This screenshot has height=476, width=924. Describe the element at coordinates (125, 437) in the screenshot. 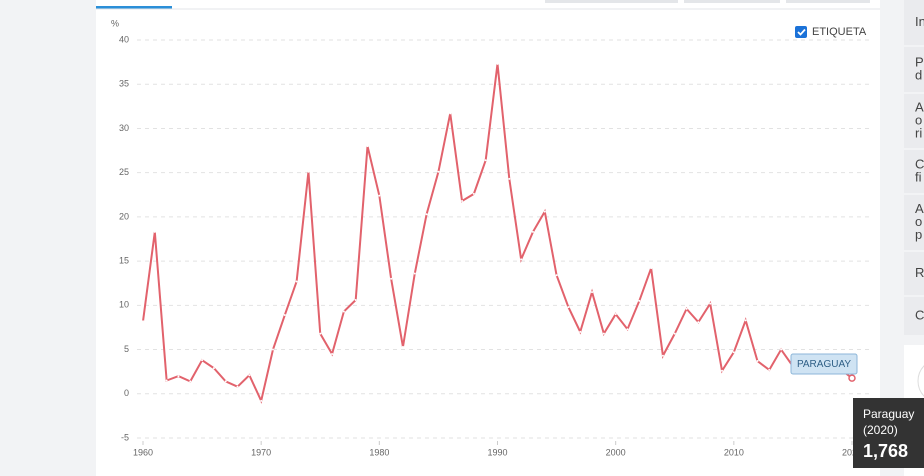

I see `y-tick-label: -5` at that location.